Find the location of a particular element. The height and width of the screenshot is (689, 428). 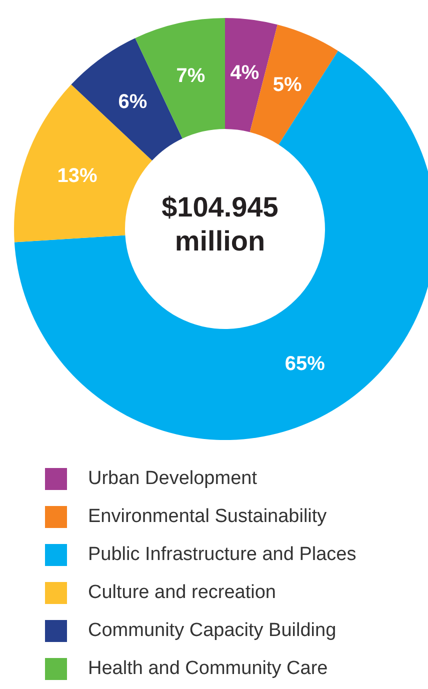

legend-label: Health and Community Care is located at coordinates (208, 669).